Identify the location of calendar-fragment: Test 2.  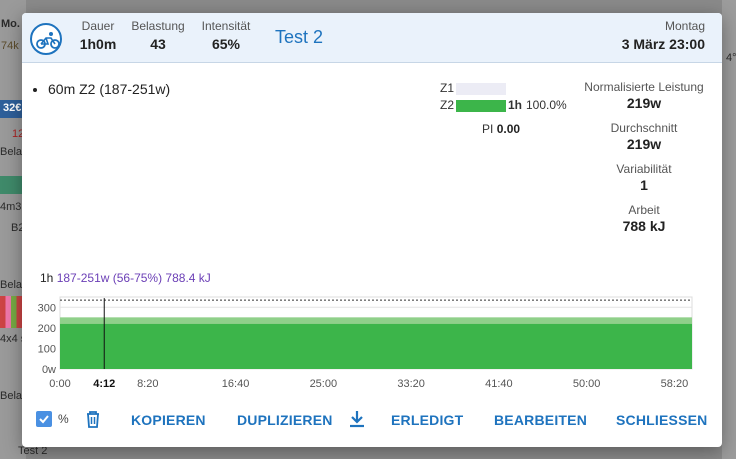
(33, 451).